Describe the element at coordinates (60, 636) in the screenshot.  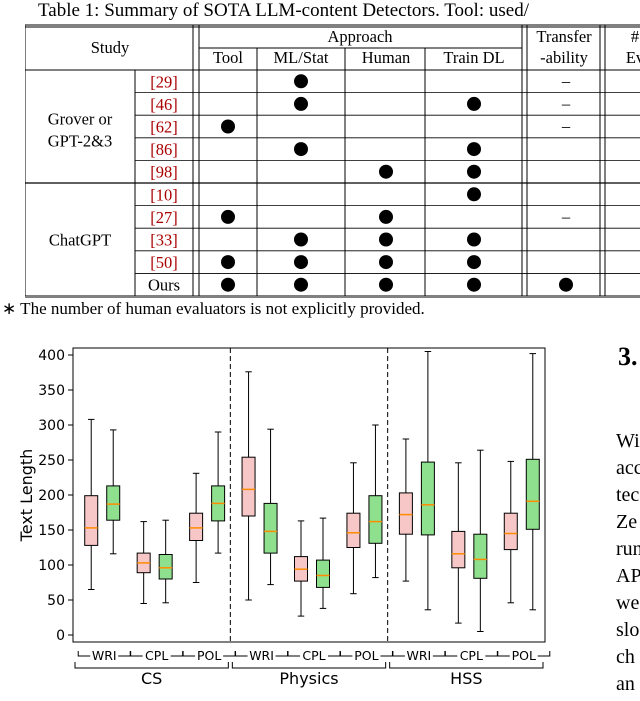
I see `y-tick-label: 0` at that location.